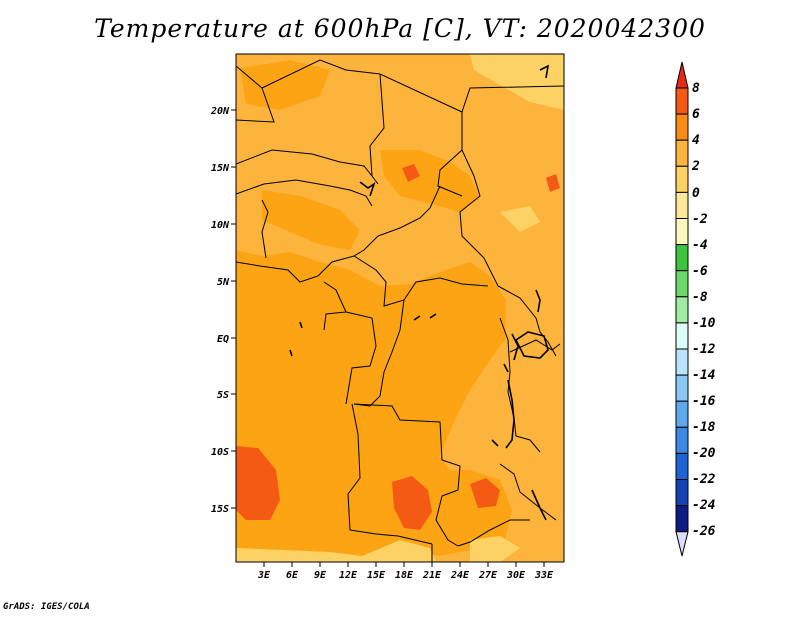  What do you see at coordinates (700, 245) in the screenshot?
I see `colorbar-label: -4` at bounding box center [700, 245].